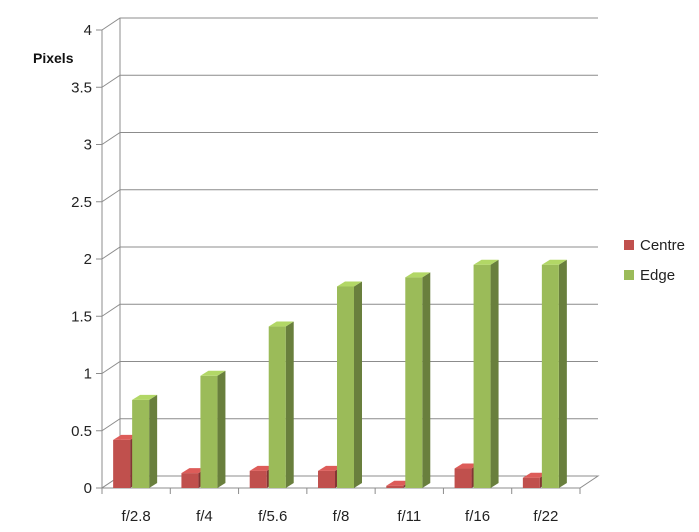 This screenshot has width=699, height=532. Describe the element at coordinates (53, 58) in the screenshot. I see `y-axis-title: Pixels` at that location.